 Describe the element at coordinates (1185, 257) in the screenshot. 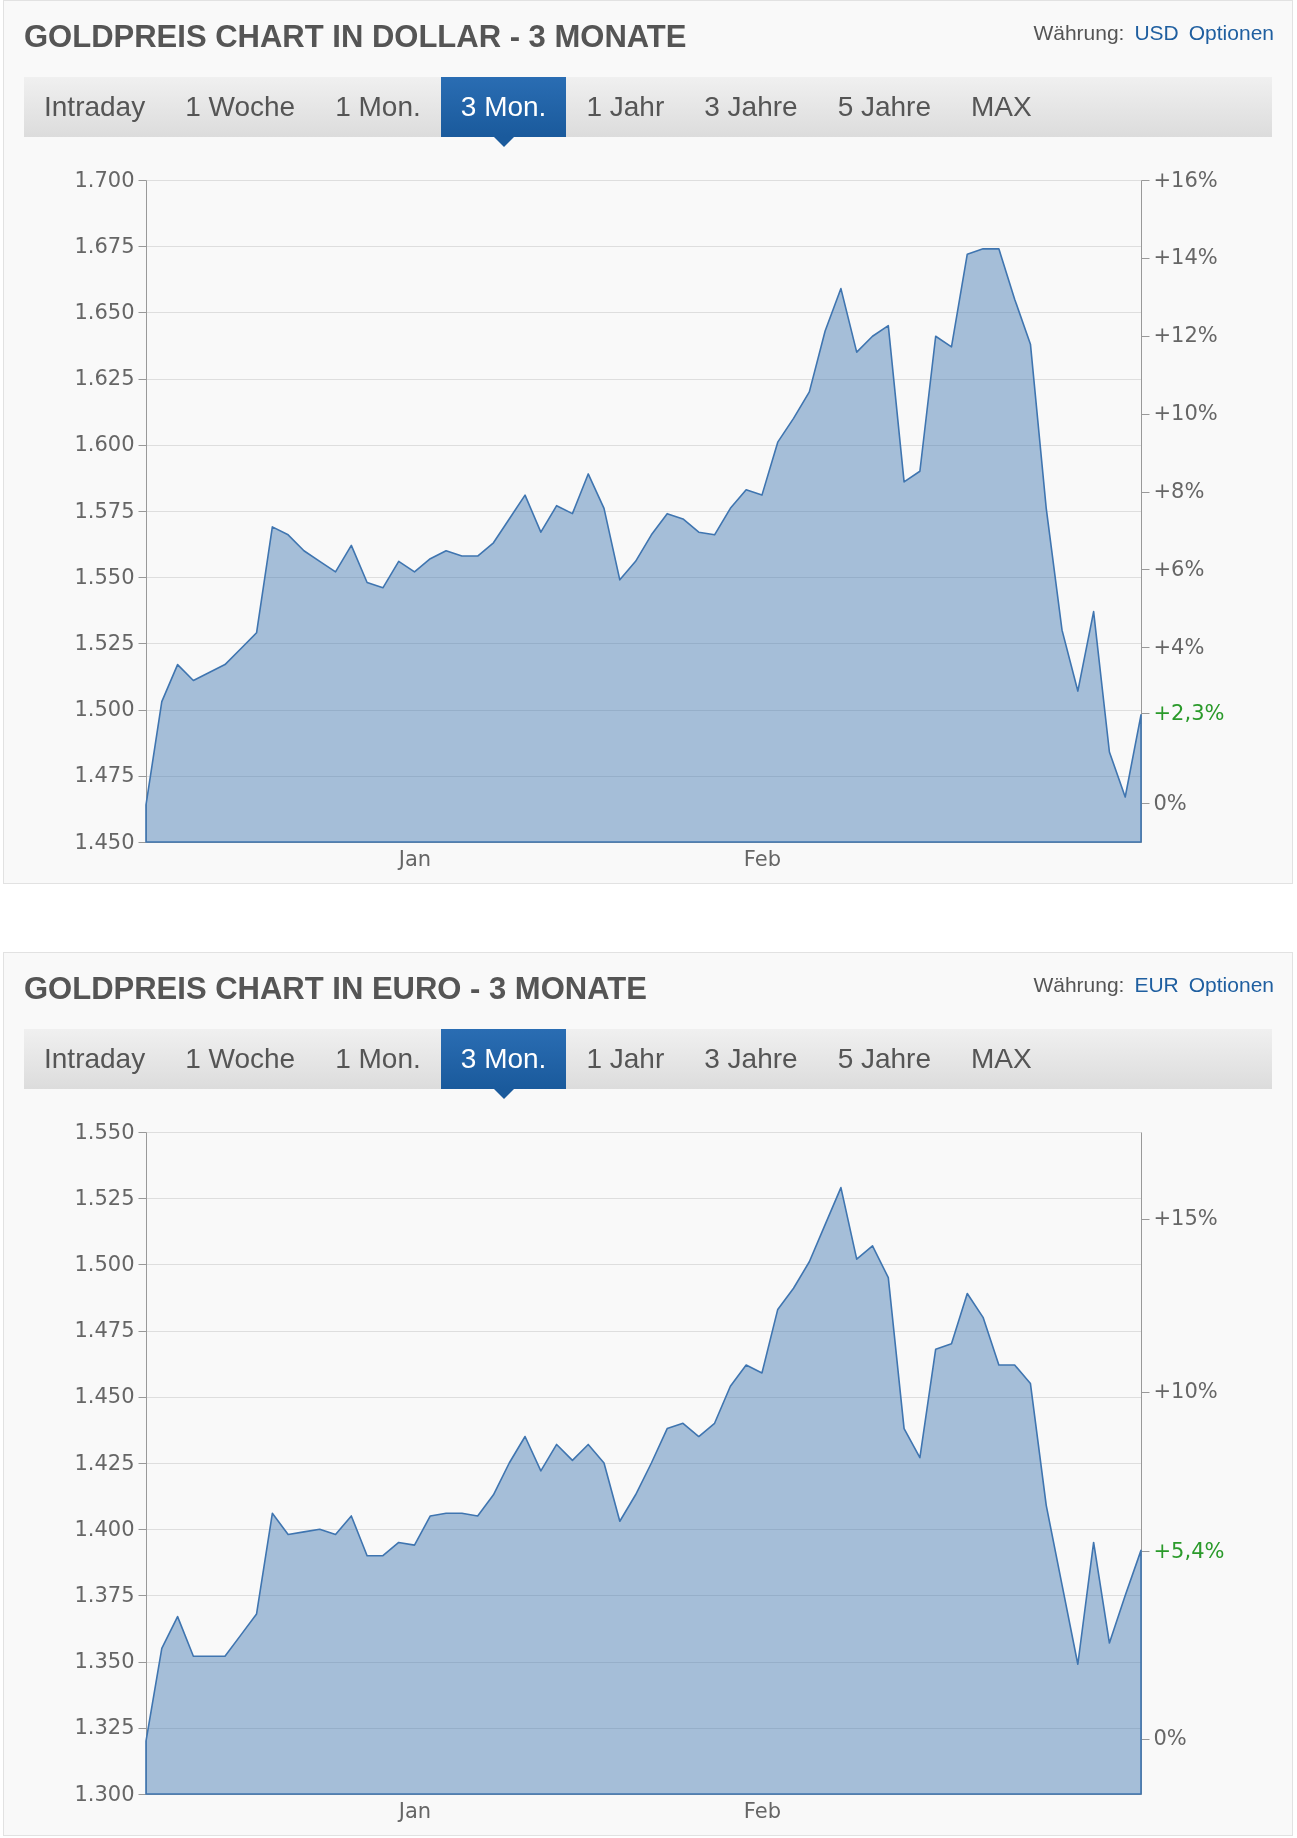

I see `y2-tick-label: +14%` at that location.